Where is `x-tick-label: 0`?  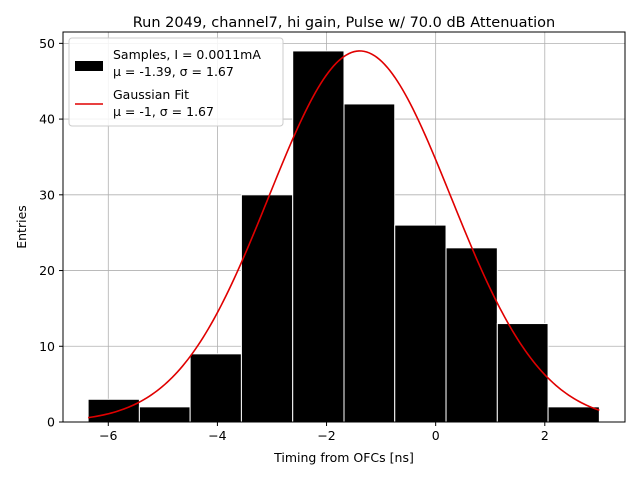 x-tick-label: 0 is located at coordinates (436, 435).